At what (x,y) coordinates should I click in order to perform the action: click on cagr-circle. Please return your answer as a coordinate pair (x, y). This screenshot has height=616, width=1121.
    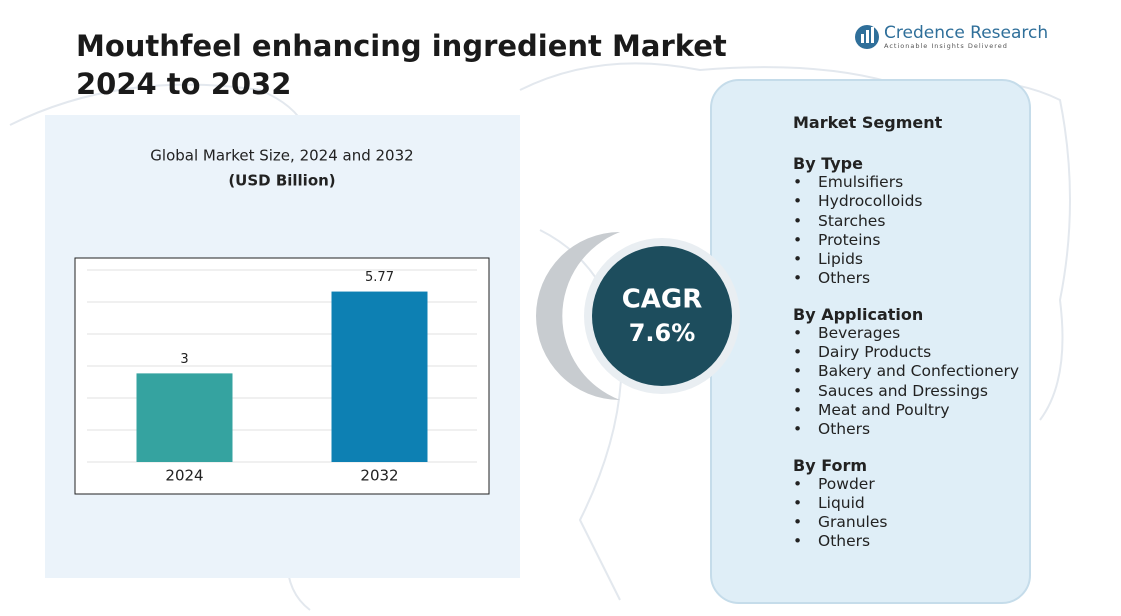
    Looking at the image, I should click on (662, 316).